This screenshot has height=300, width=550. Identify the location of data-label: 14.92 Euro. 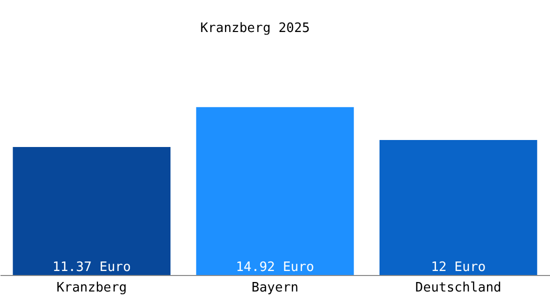
(275, 267).